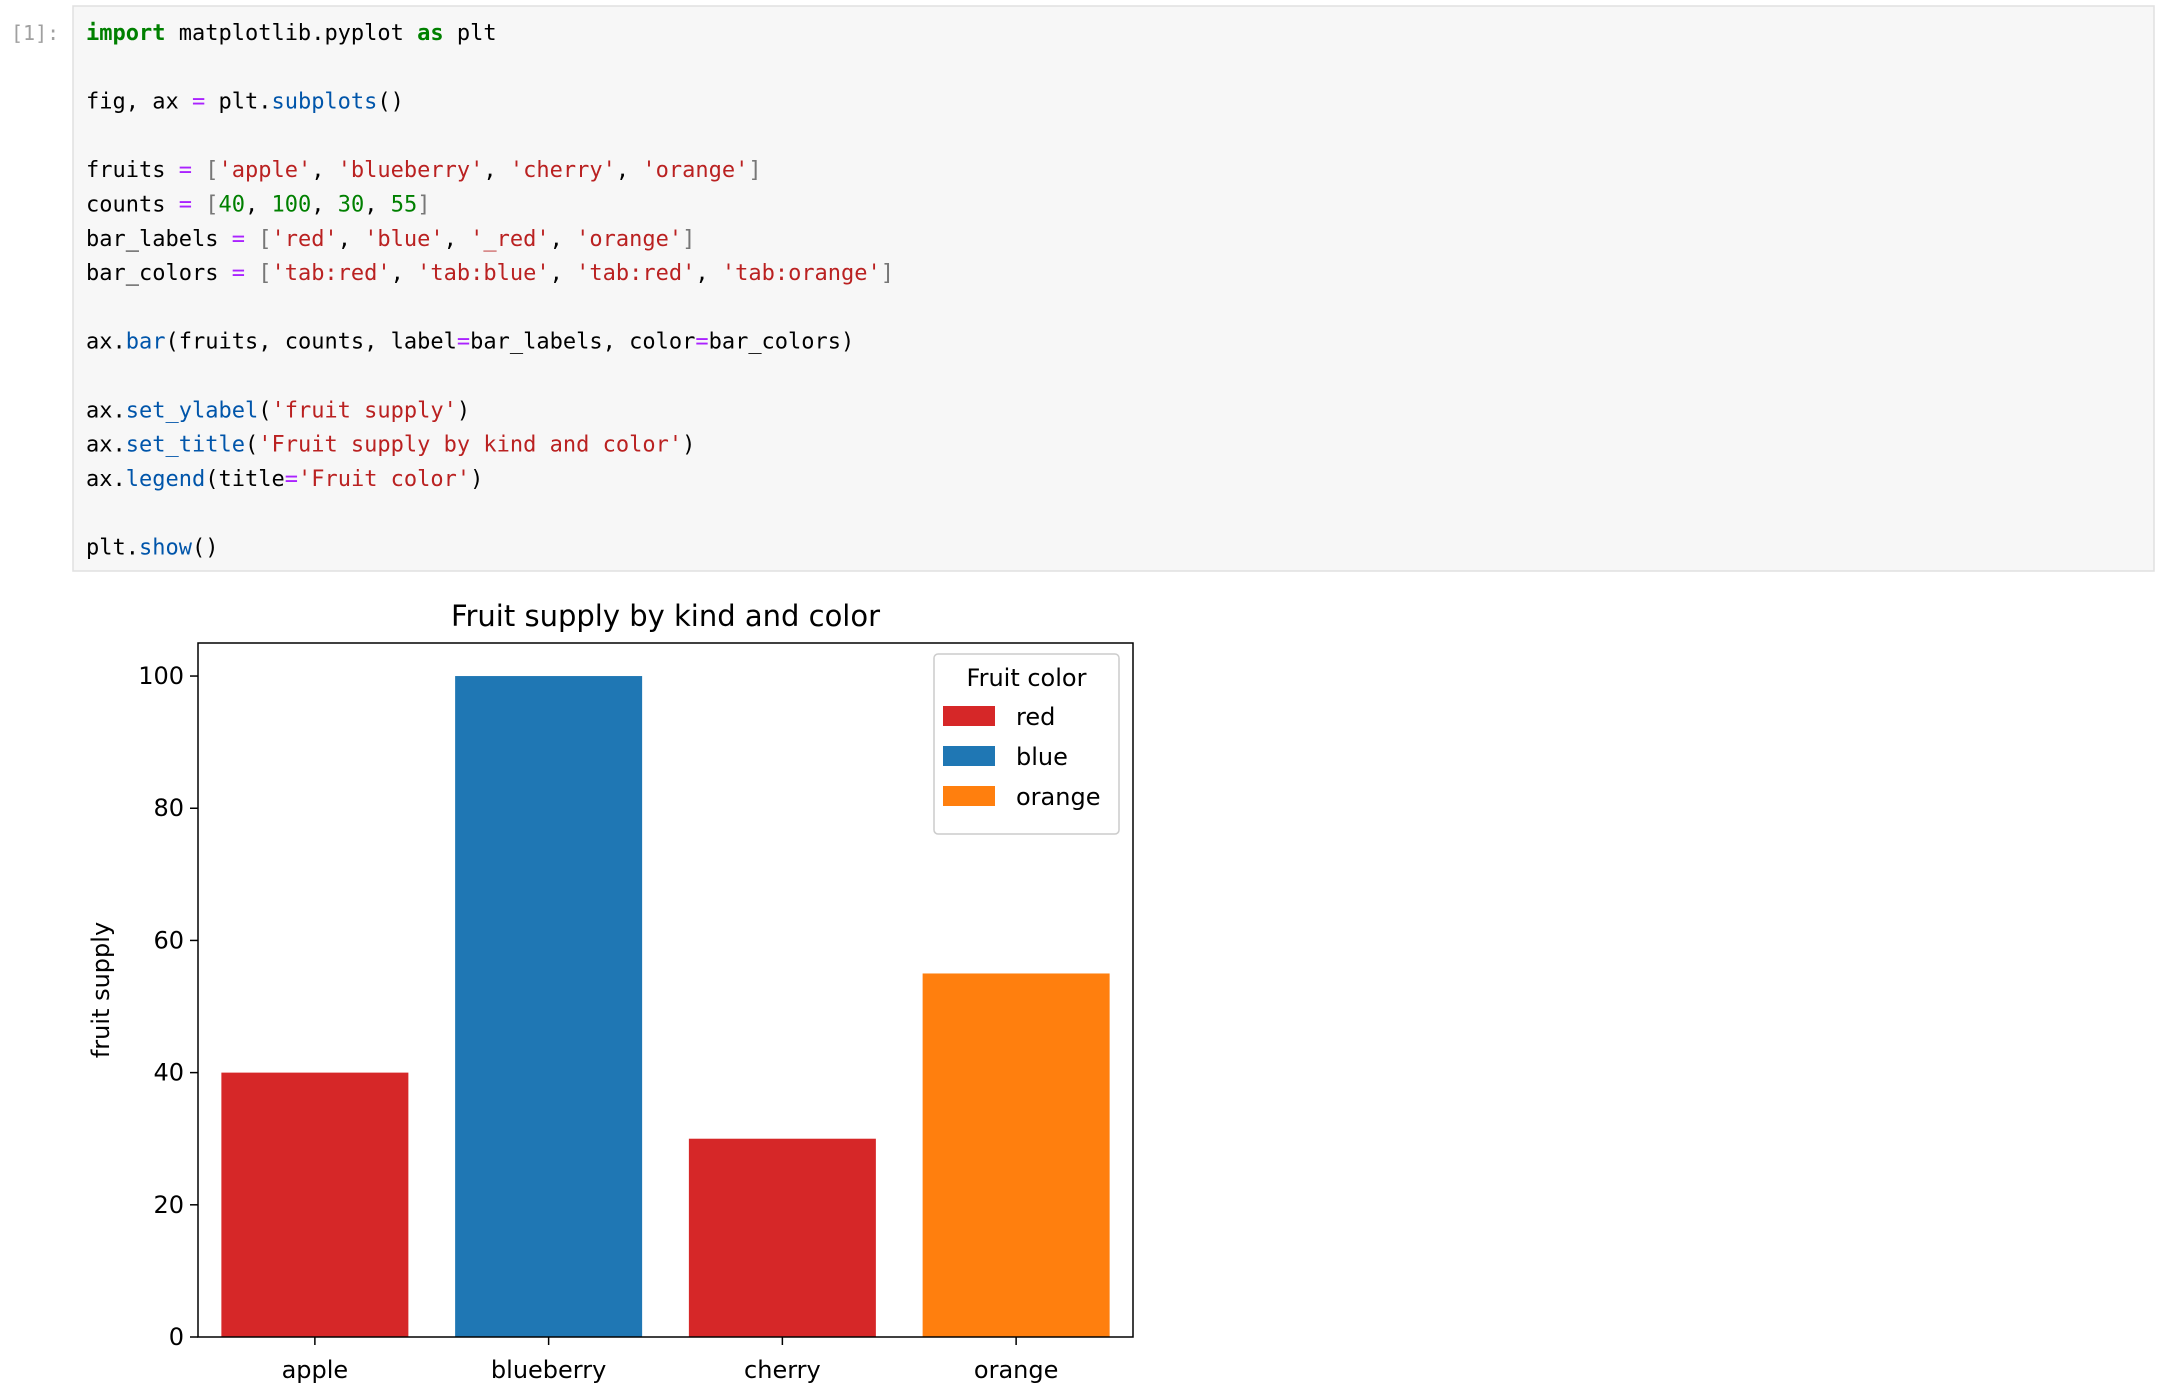 The height and width of the screenshot is (1400, 2157). Describe the element at coordinates (1042, 757) in the screenshot. I see `legend-label: blue` at that location.